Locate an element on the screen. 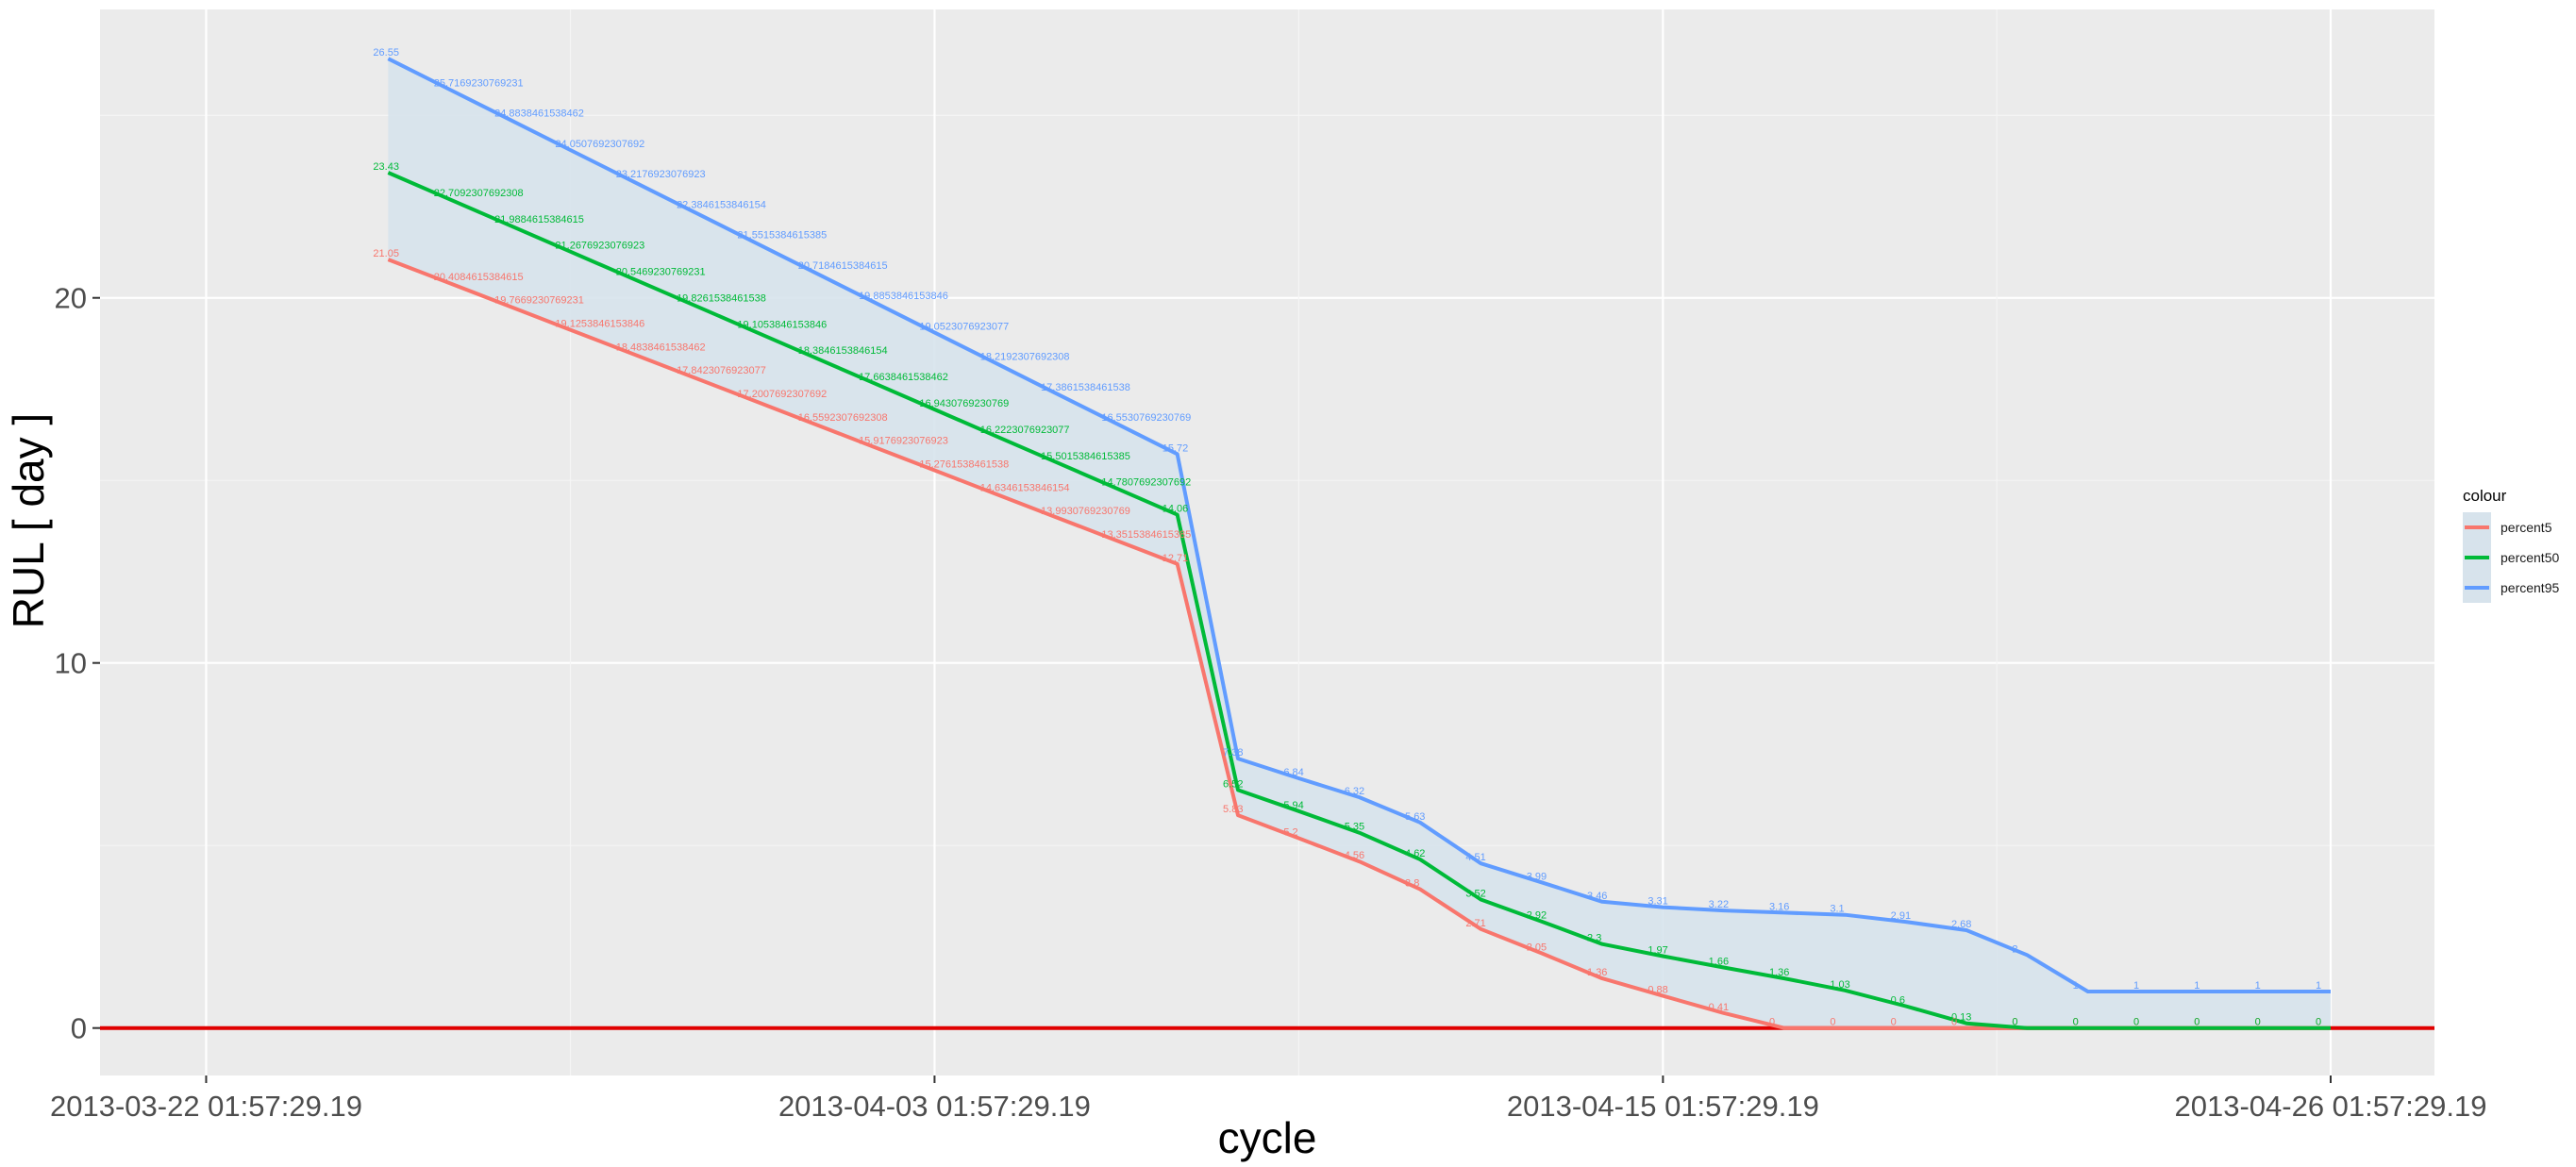 This screenshot has height=1167, width=2576. point-label-percent5: 5.83 is located at coordinates (1233, 809).